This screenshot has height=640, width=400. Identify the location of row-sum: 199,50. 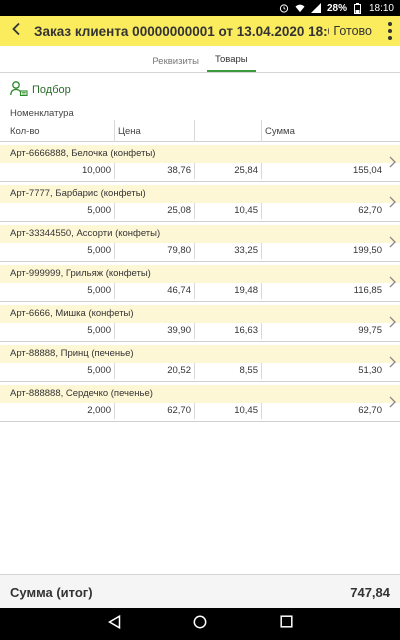
(367, 250).